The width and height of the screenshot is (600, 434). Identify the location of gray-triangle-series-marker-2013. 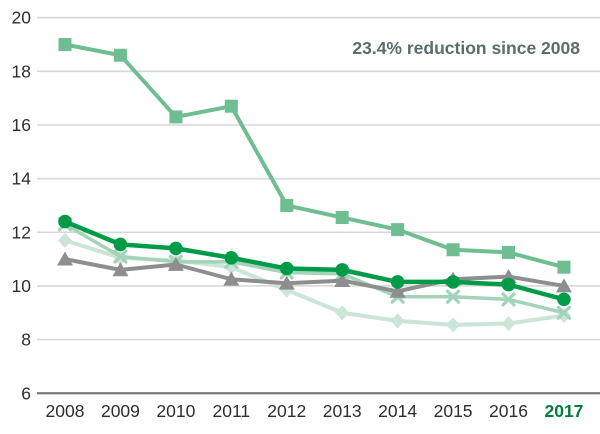
(342, 279).